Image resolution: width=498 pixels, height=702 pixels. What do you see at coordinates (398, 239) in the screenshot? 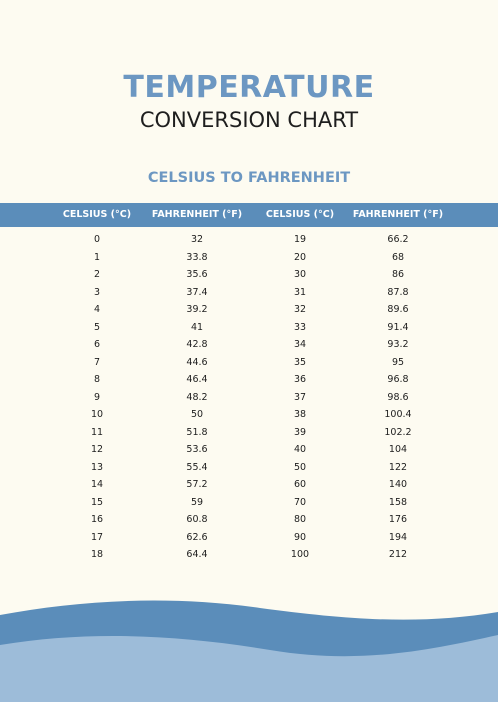
I see `table-cell: 66.2` at bounding box center [398, 239].